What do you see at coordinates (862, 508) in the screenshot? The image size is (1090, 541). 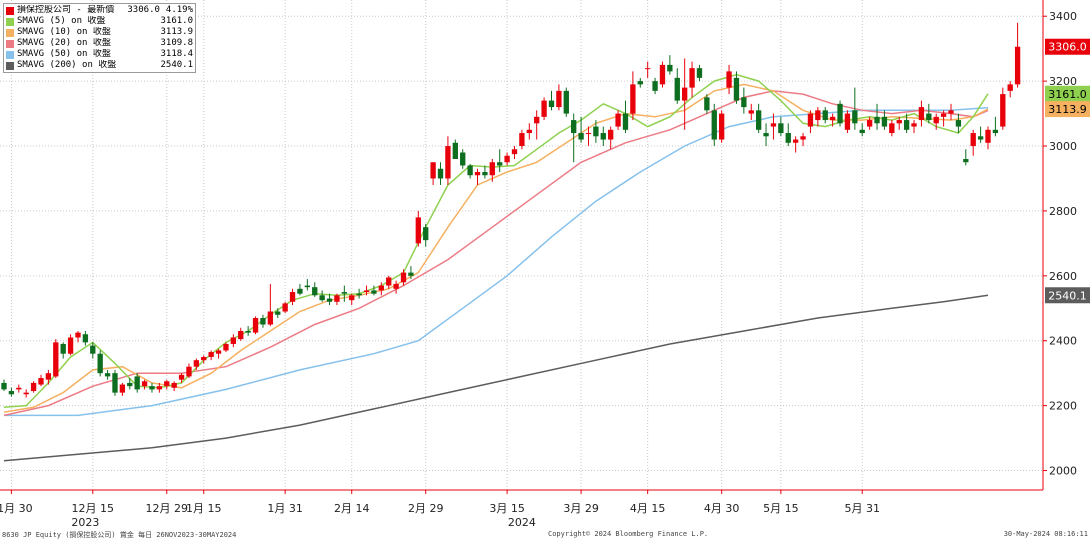 I see `x-tick-label: 5月 31` at bounding box center [862, 508].